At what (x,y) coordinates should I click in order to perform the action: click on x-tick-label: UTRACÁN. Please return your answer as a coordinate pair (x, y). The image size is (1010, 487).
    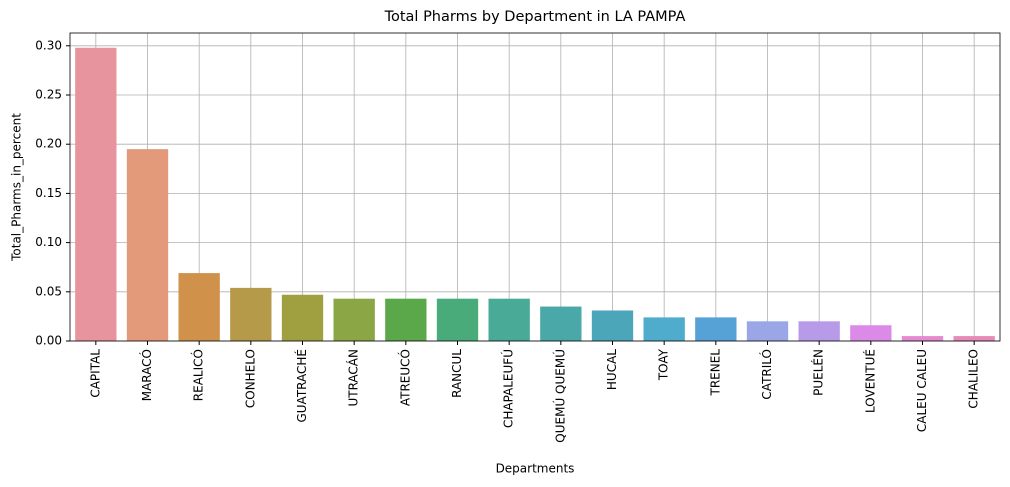
    Looking at the image, I should click on (353, 378).